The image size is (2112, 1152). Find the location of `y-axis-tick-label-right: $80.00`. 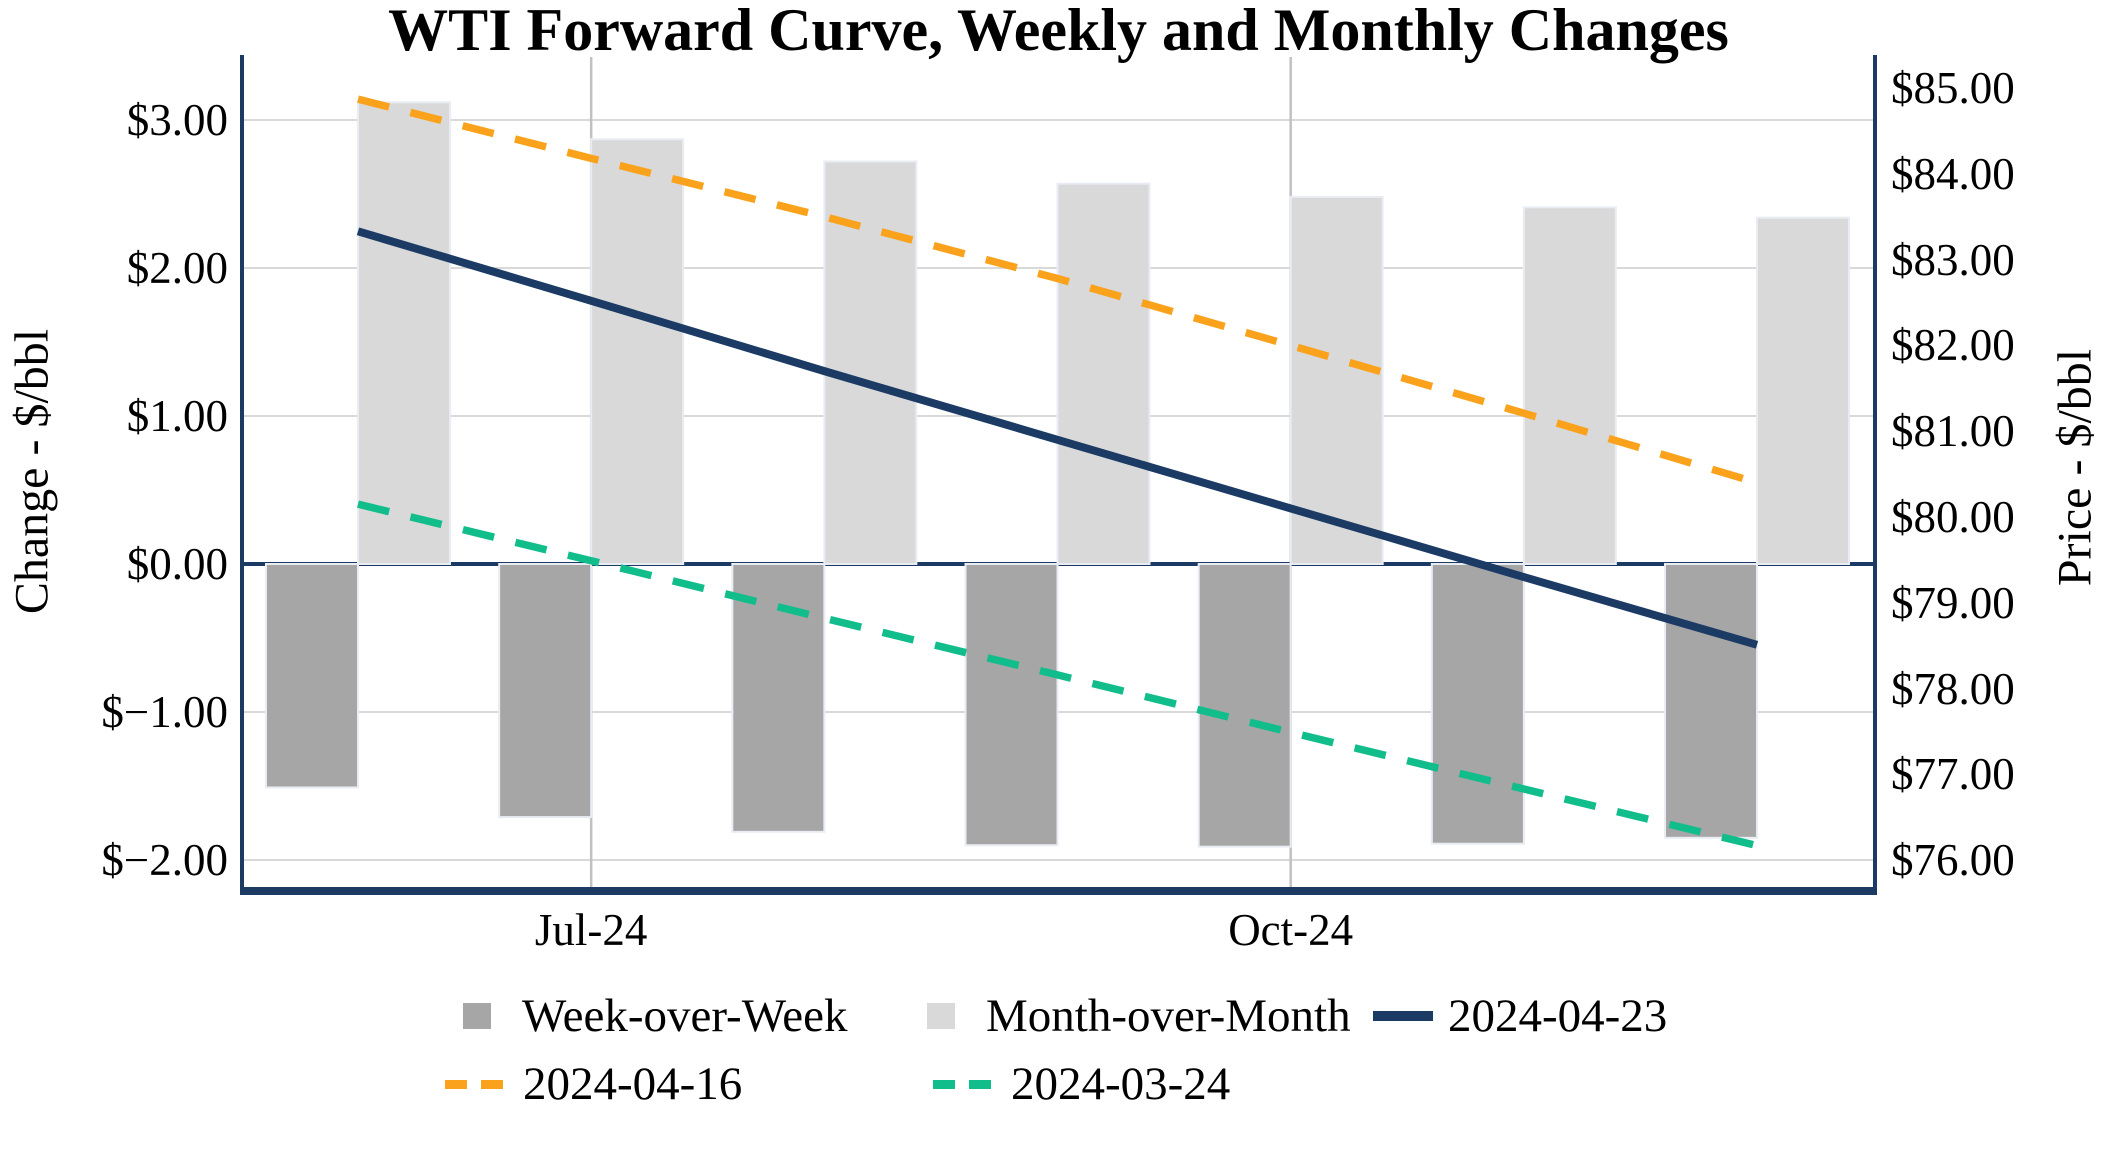

y-axis-tick-label-right: $80.00 is located at coordinates (1953, 517).